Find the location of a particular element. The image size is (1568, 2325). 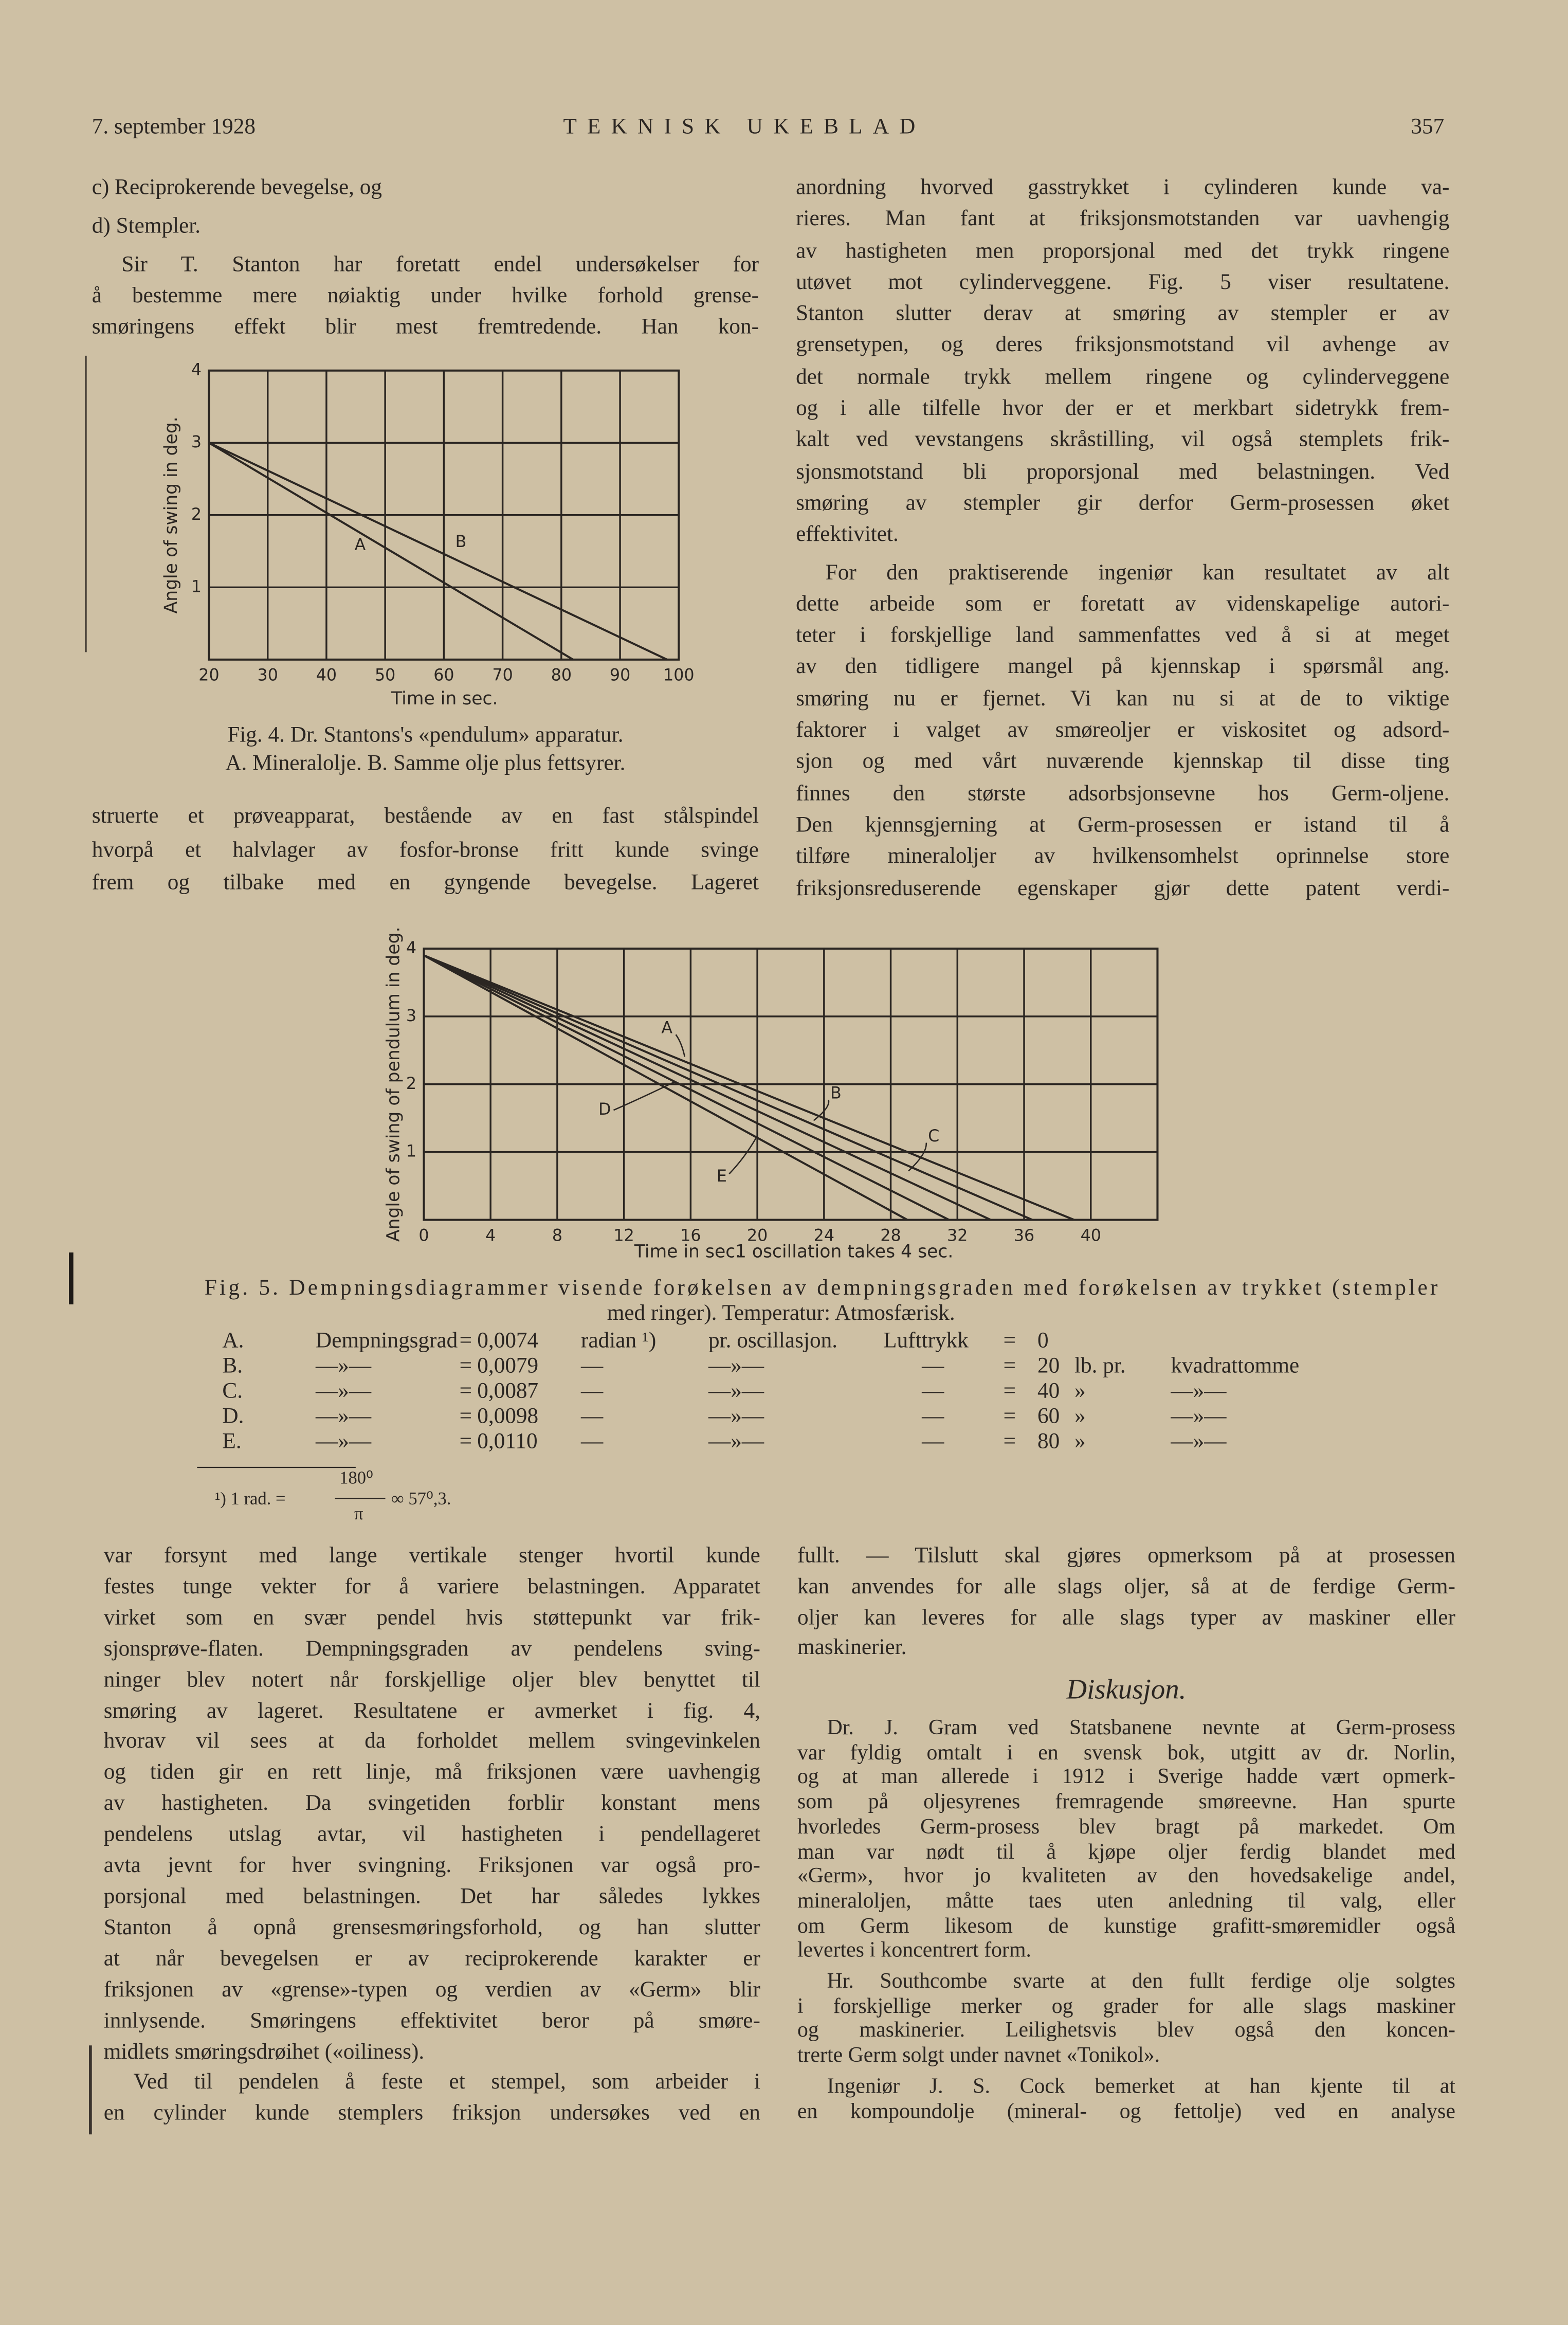

table-cell: 80 is located at coordinates (1048, 1442).